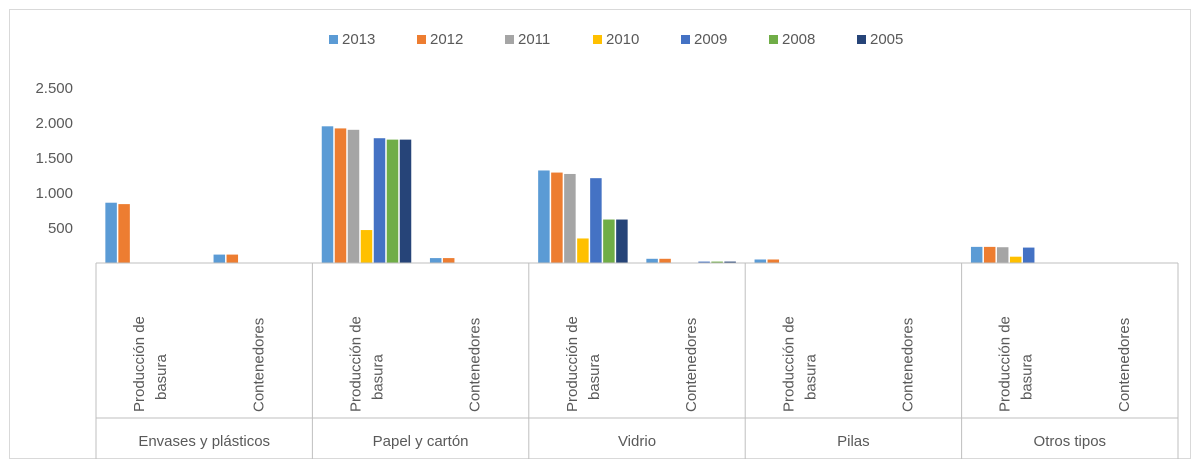 The width and height of the screenshot is (1200, 468). Describe the element at coordinates (54, 193) in the screenshot. I see `y-tick-label: 1.000` at that location.